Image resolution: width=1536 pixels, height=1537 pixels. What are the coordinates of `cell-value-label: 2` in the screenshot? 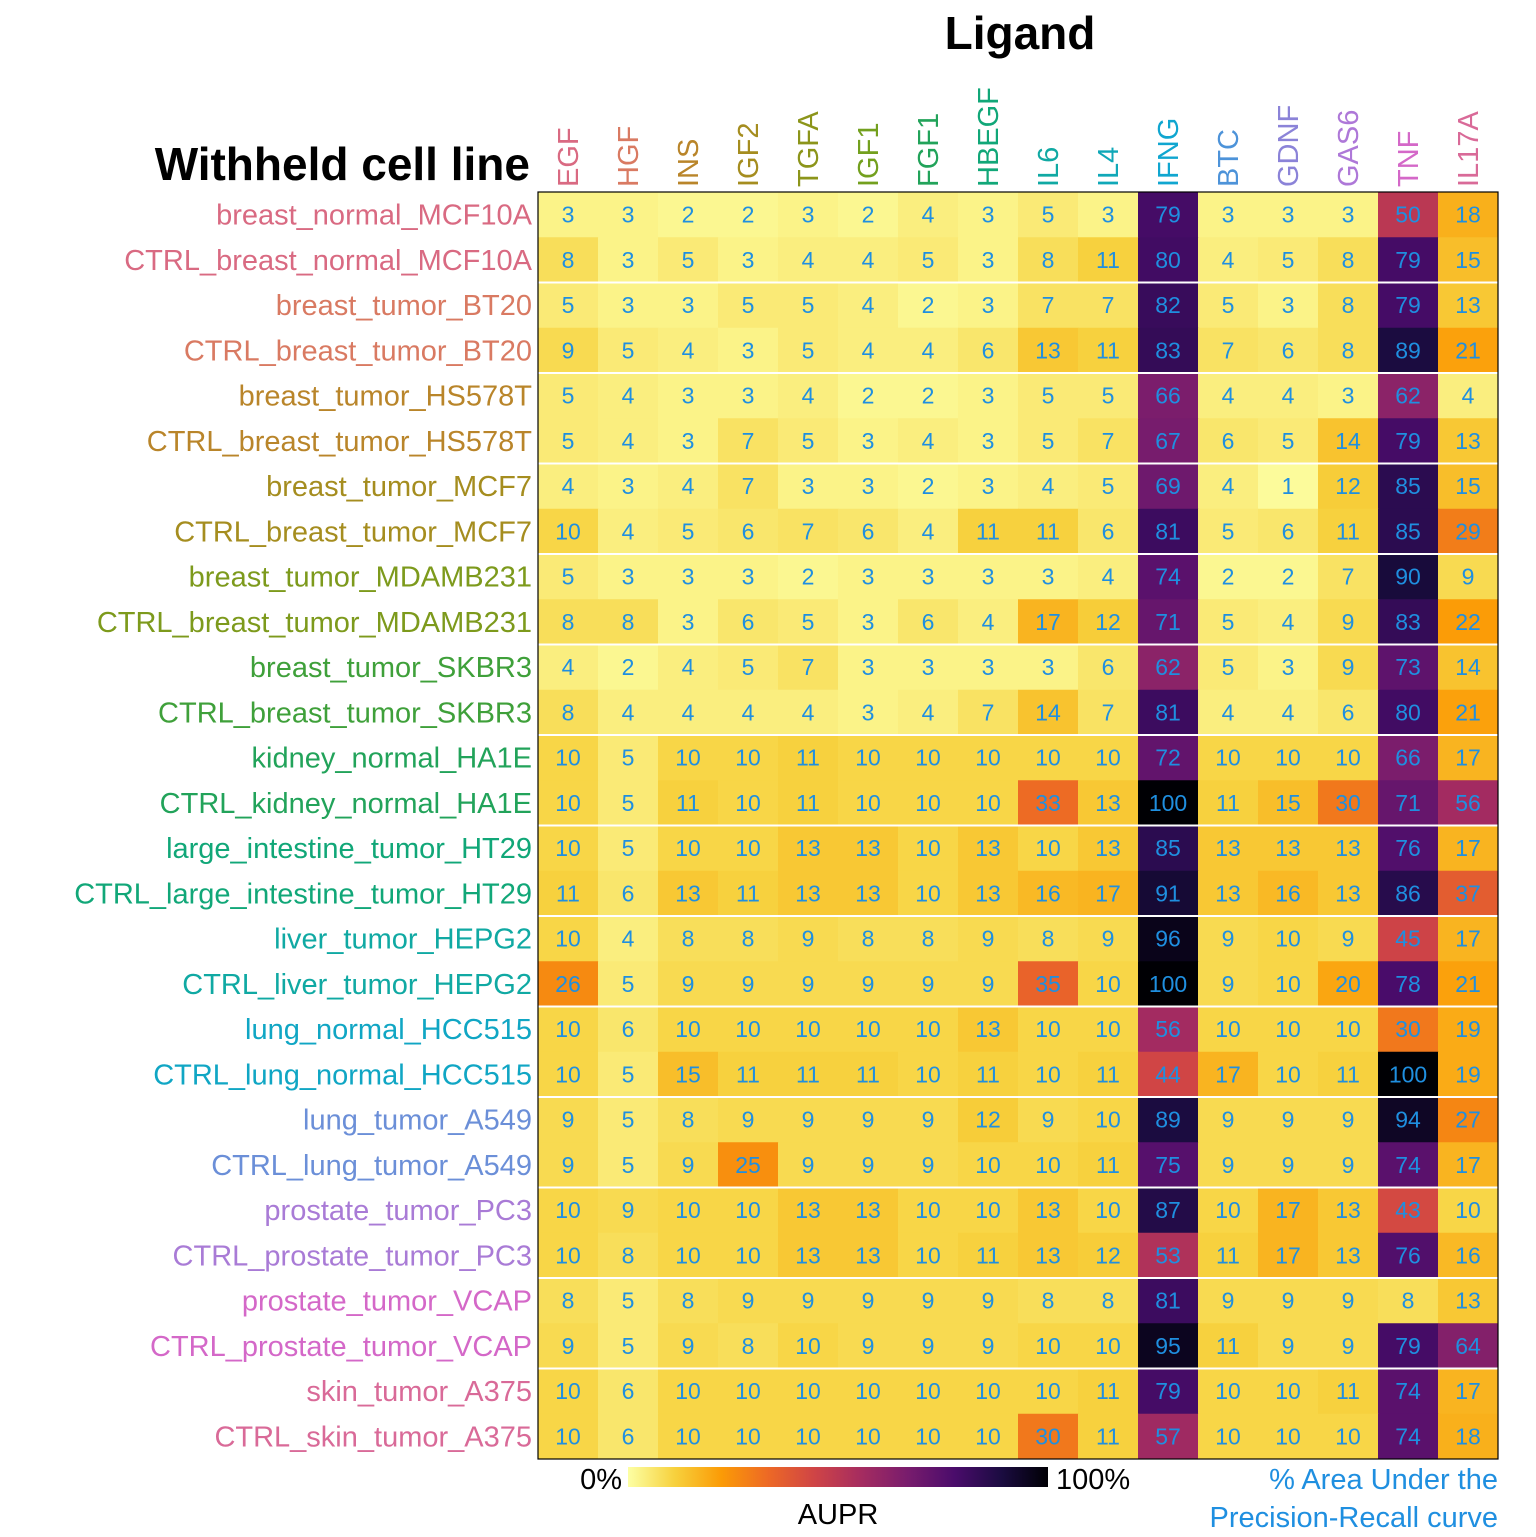 It's located at (808, 577).